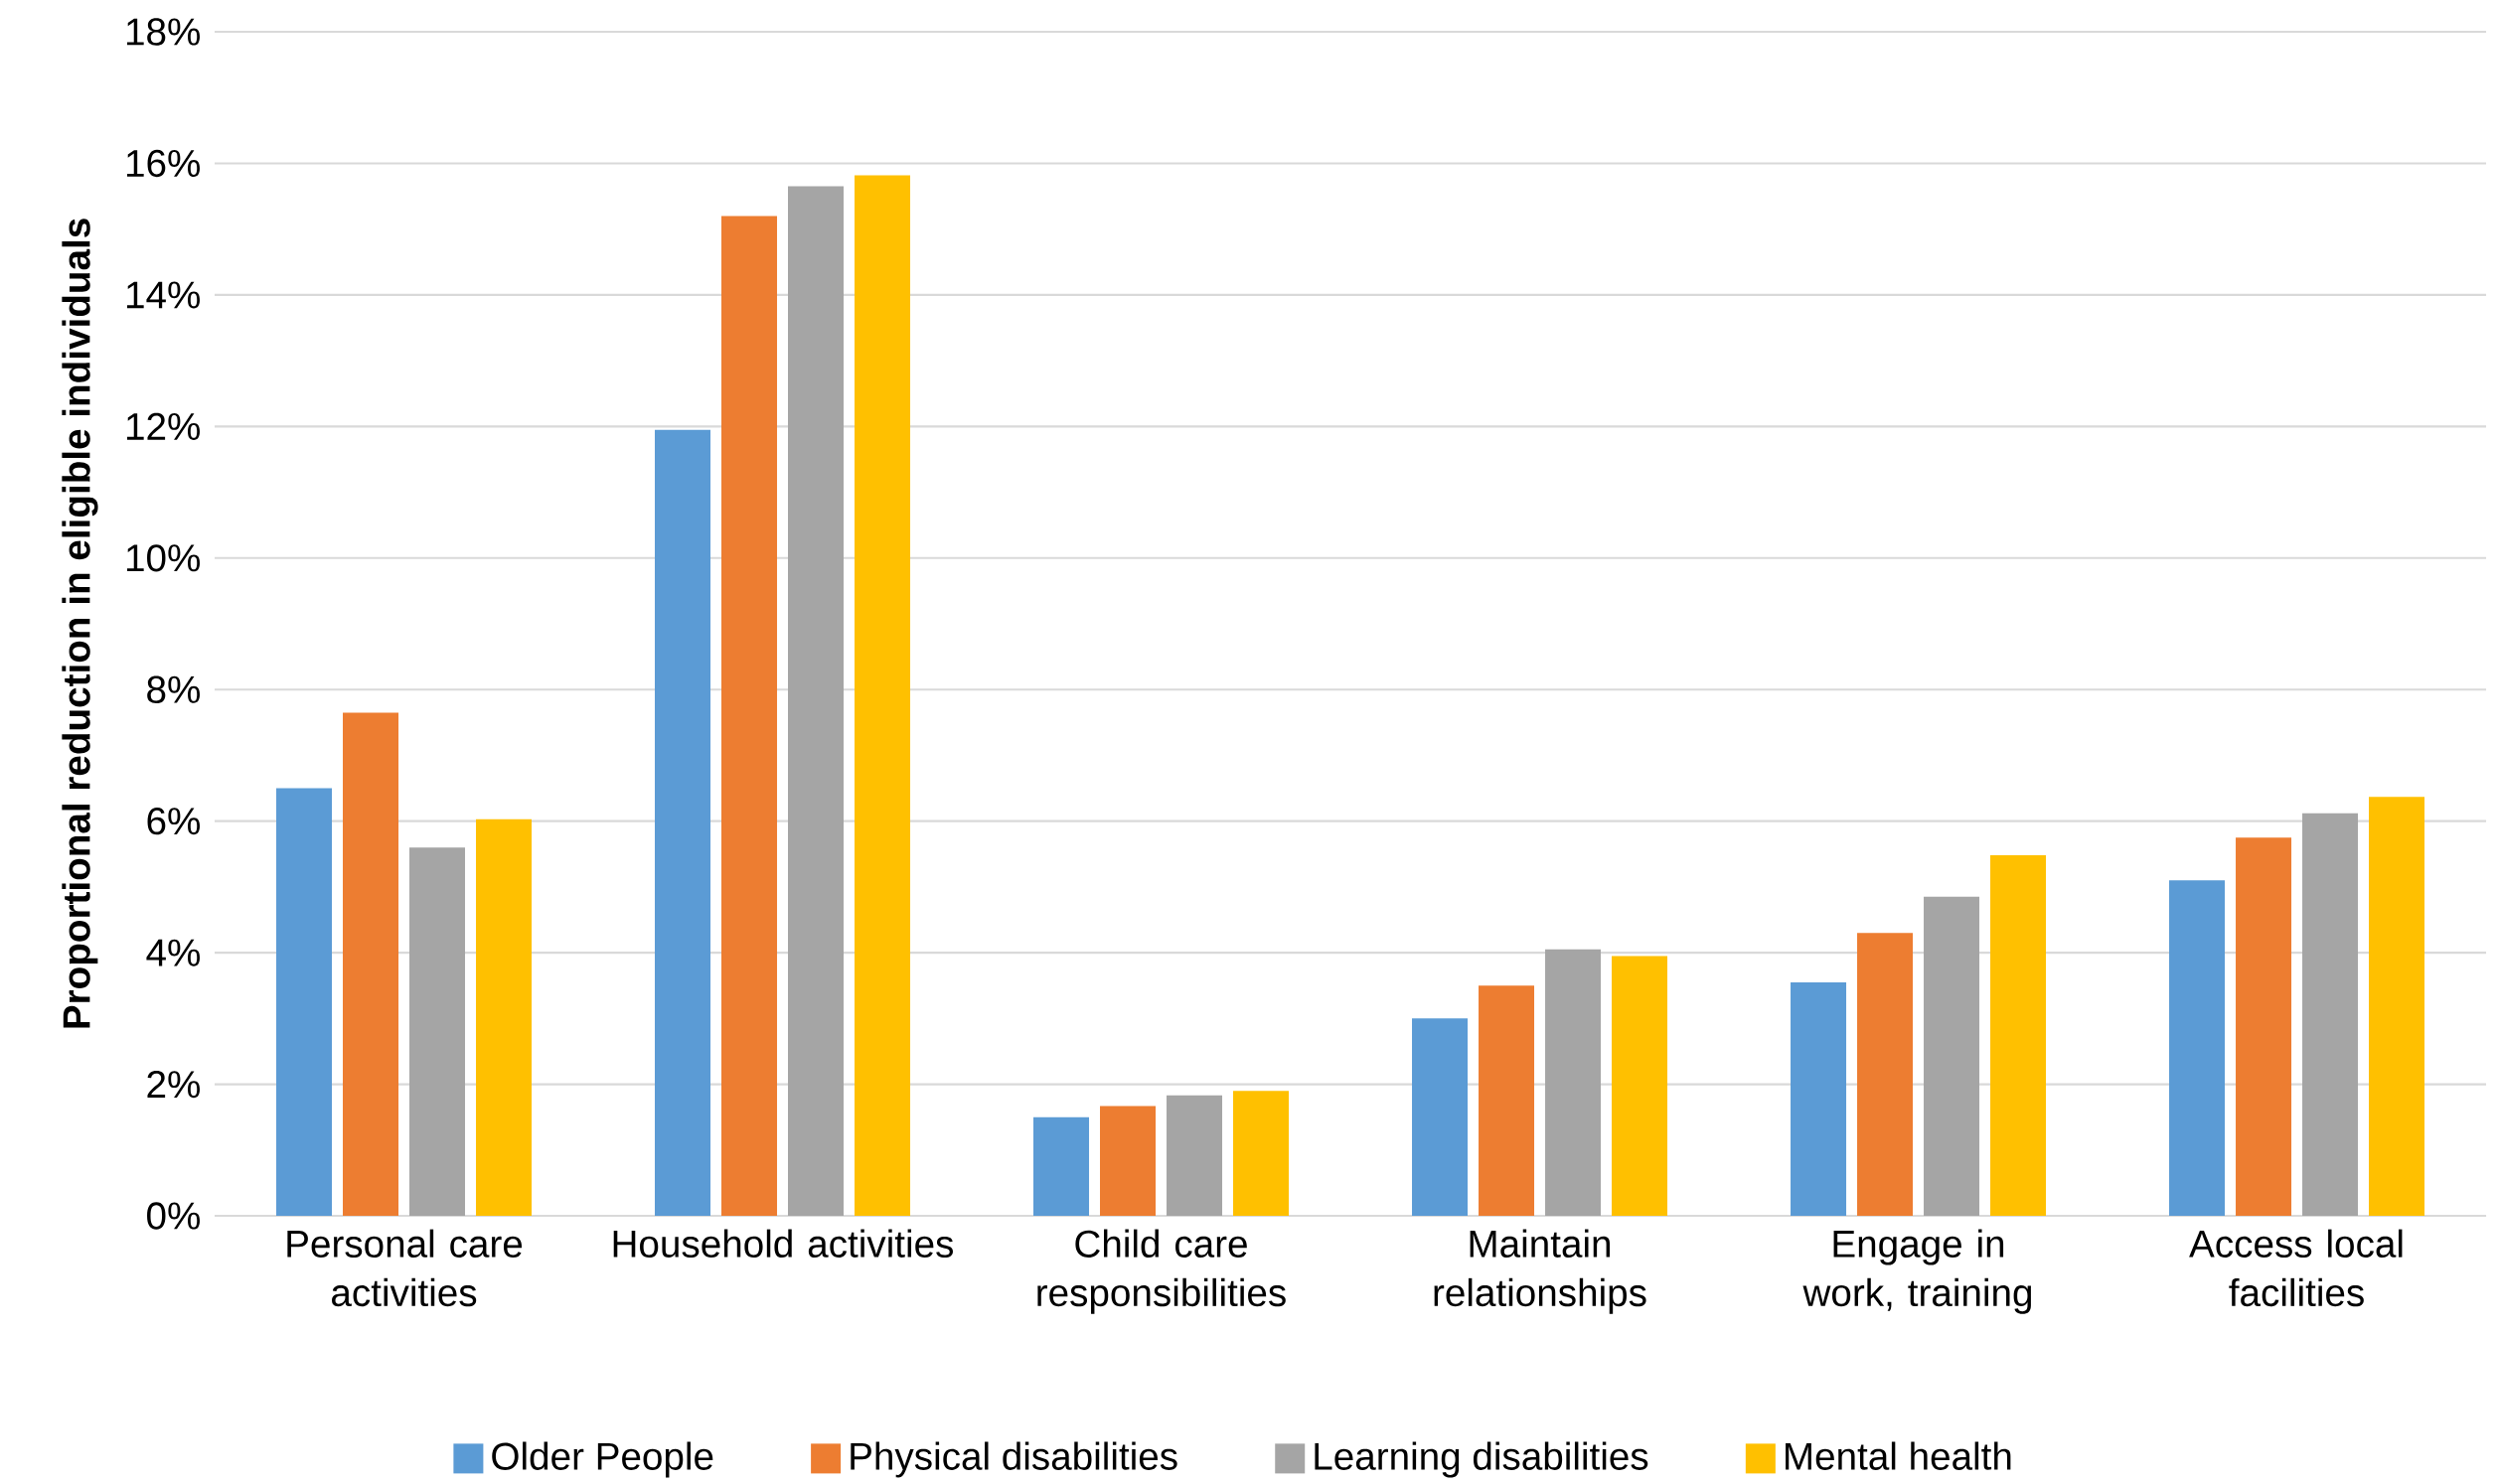 Image resolution: width=2499 pixels, height=1484 pixels. Describe the element at coordinates (163, 163) in the screenshot. I see `y-tick-label: 16%` at that location.